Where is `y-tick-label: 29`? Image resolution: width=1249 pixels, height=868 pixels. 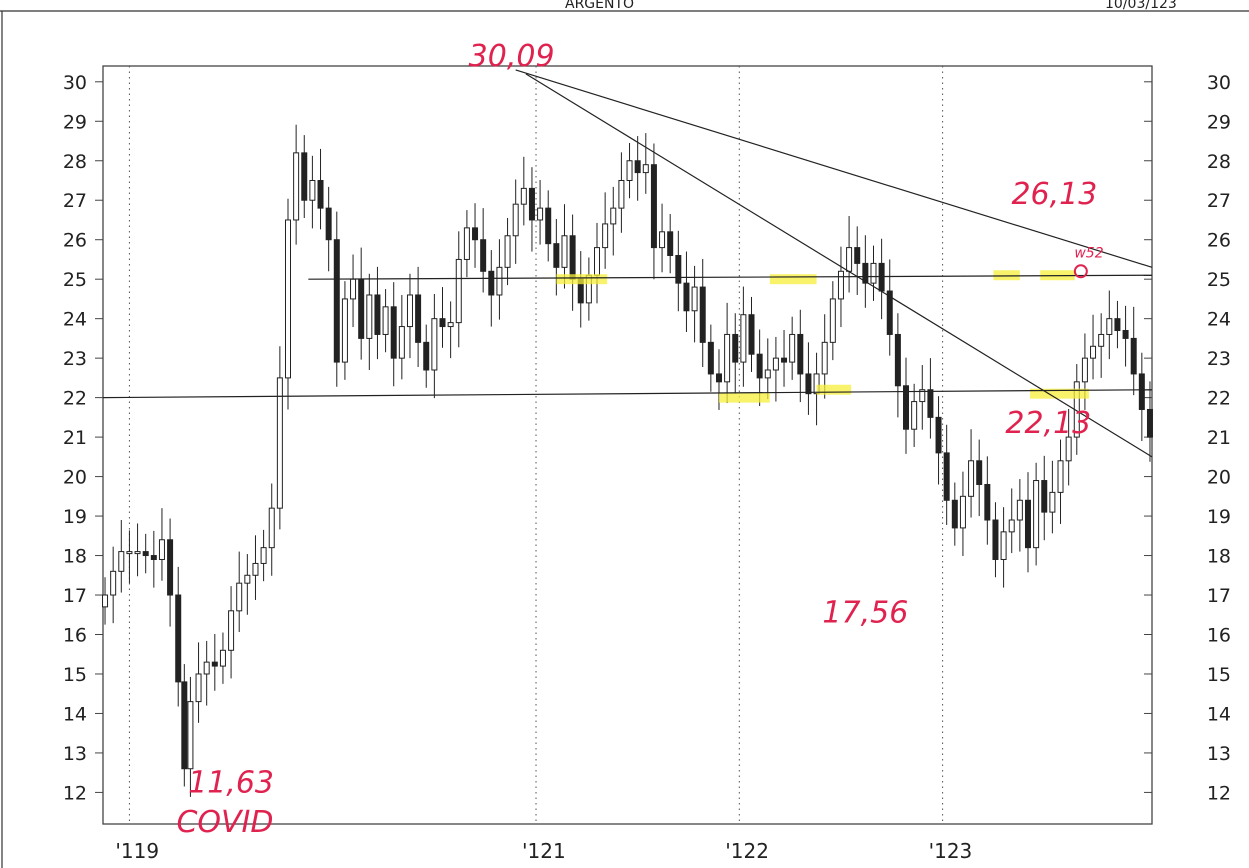 y-tick-label: 29 is located at coordinates (75, 122).